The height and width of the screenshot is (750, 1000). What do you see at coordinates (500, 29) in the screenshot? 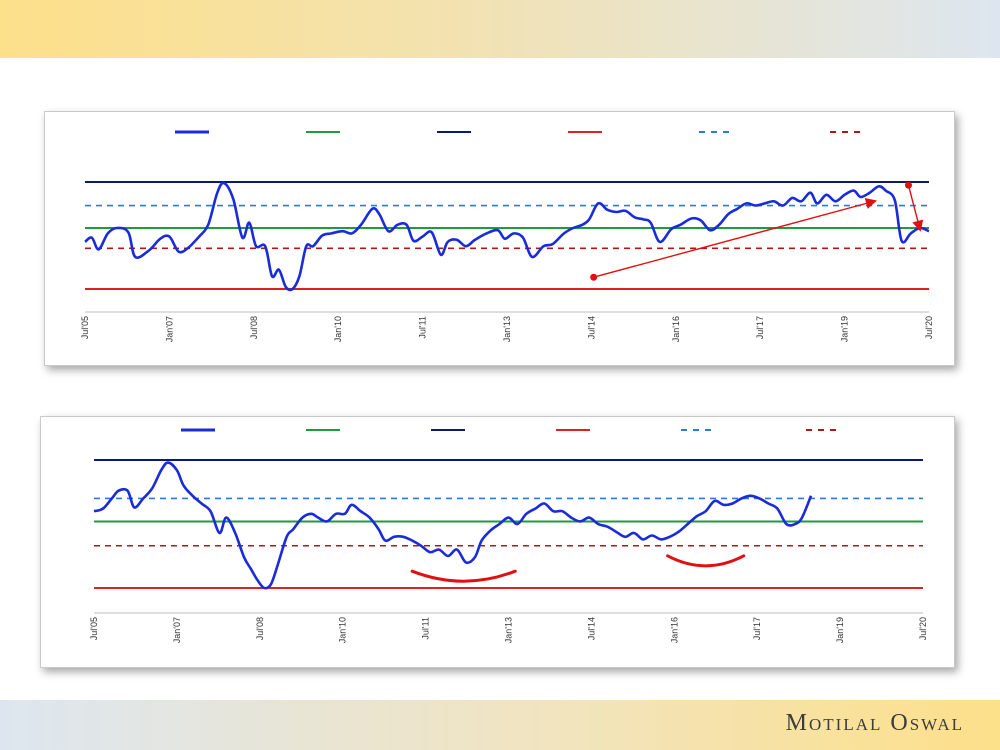
I see `header-band` at bounding box center [500, 29].